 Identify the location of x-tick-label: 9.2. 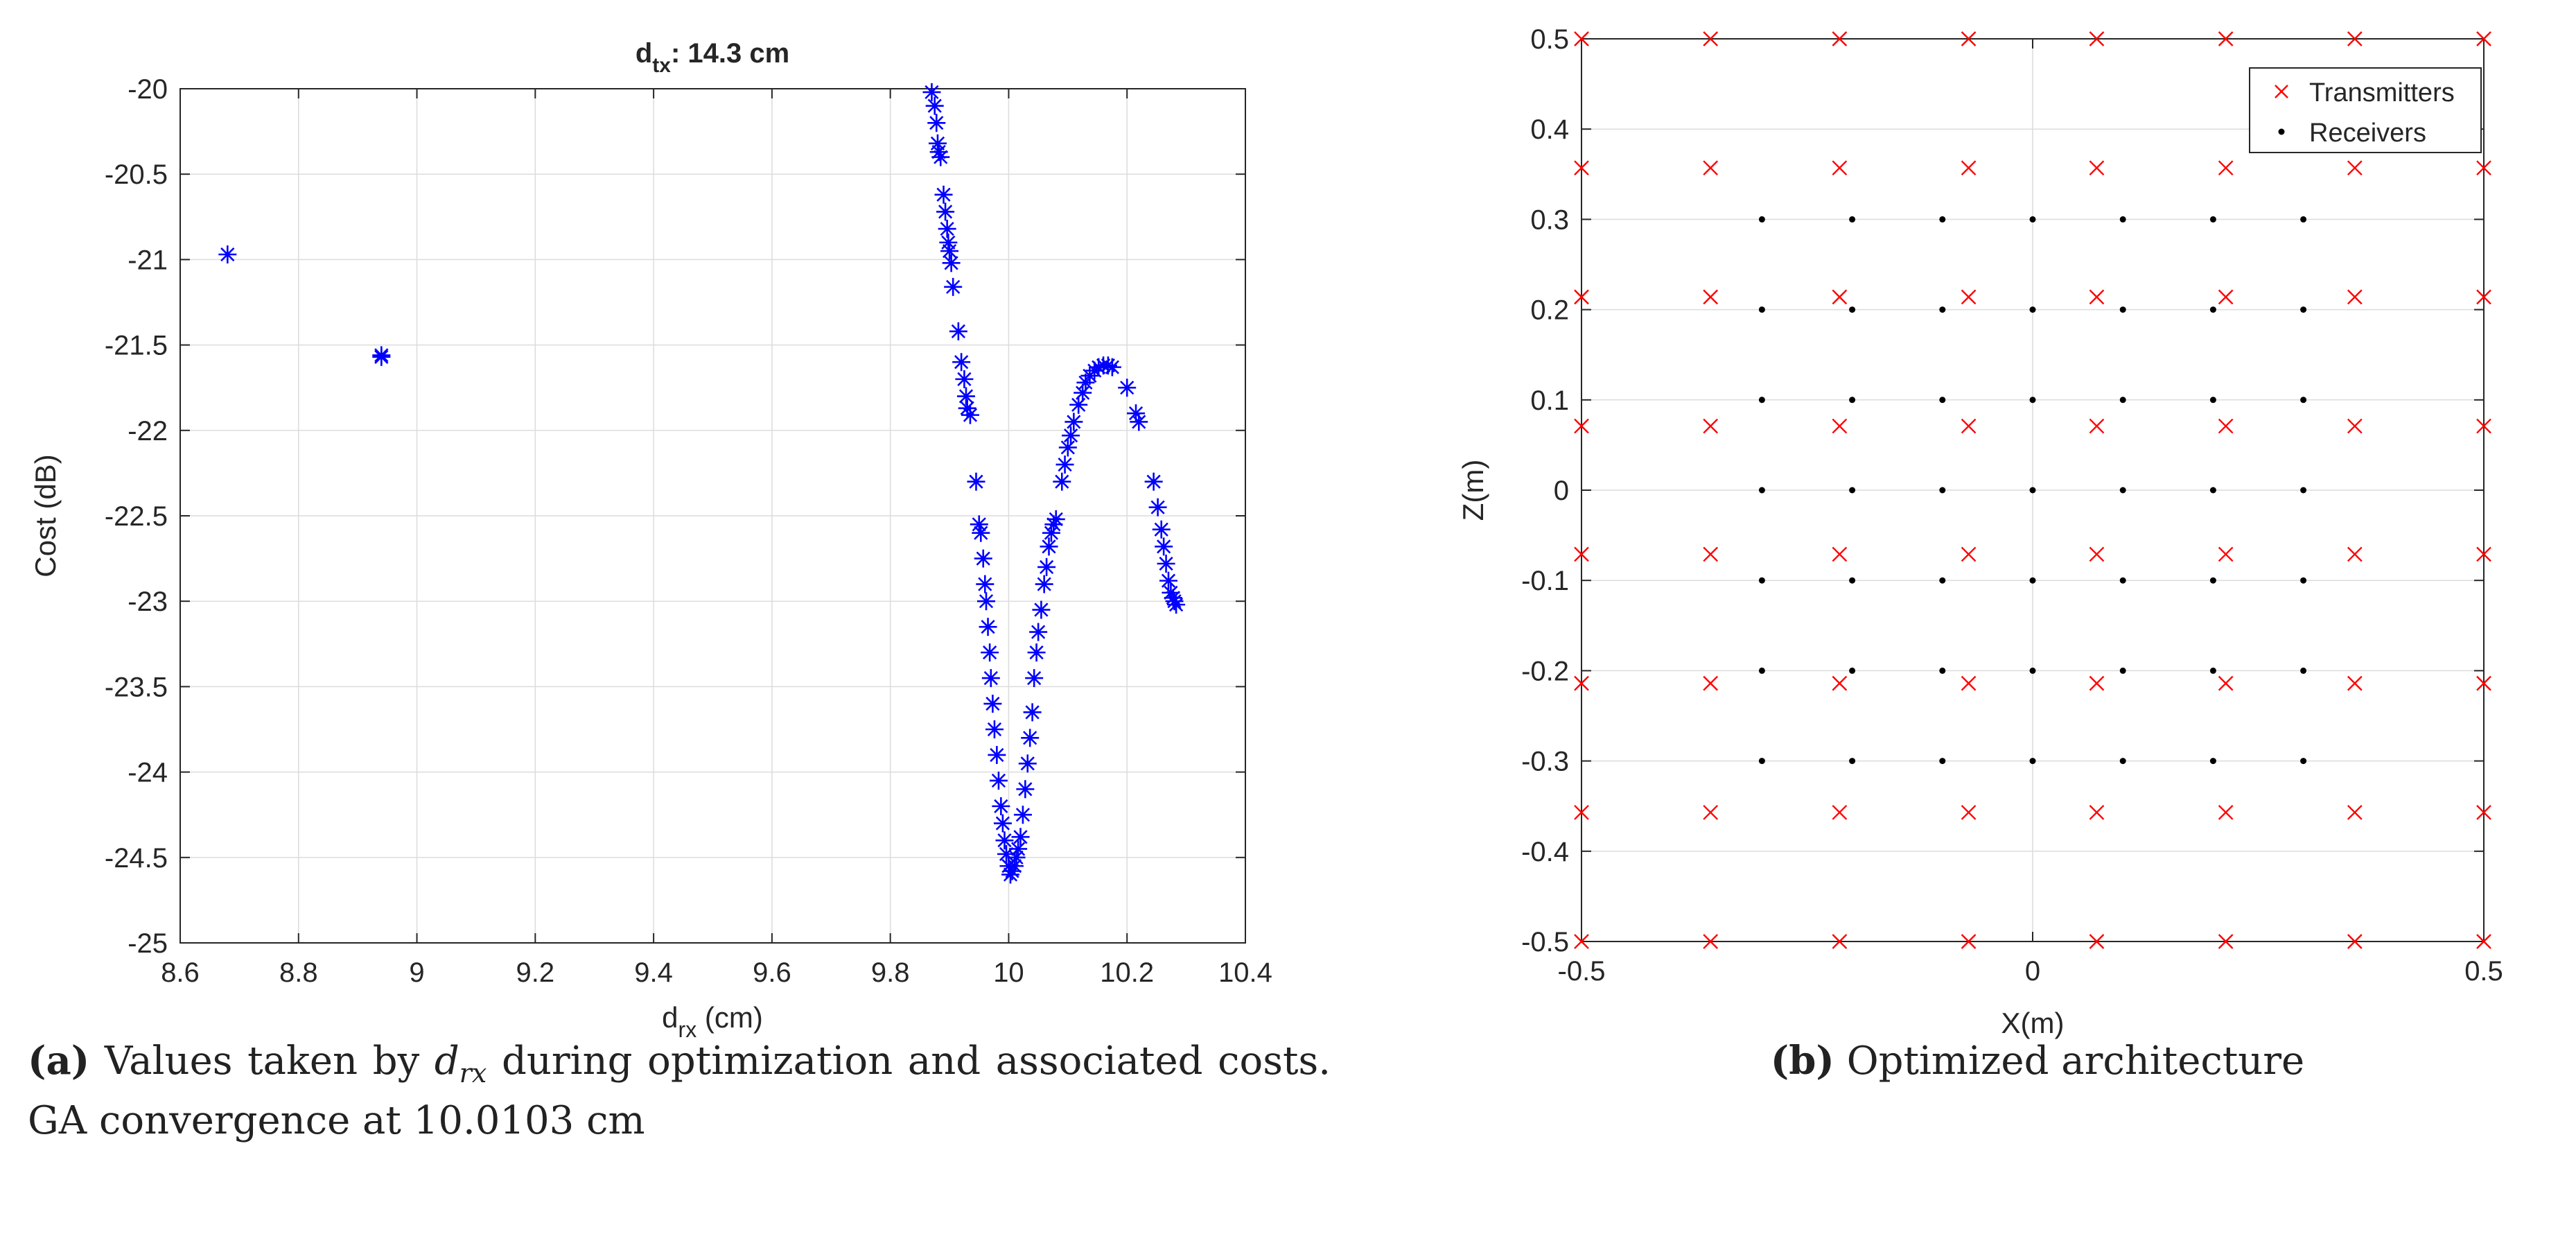
(535, 972).